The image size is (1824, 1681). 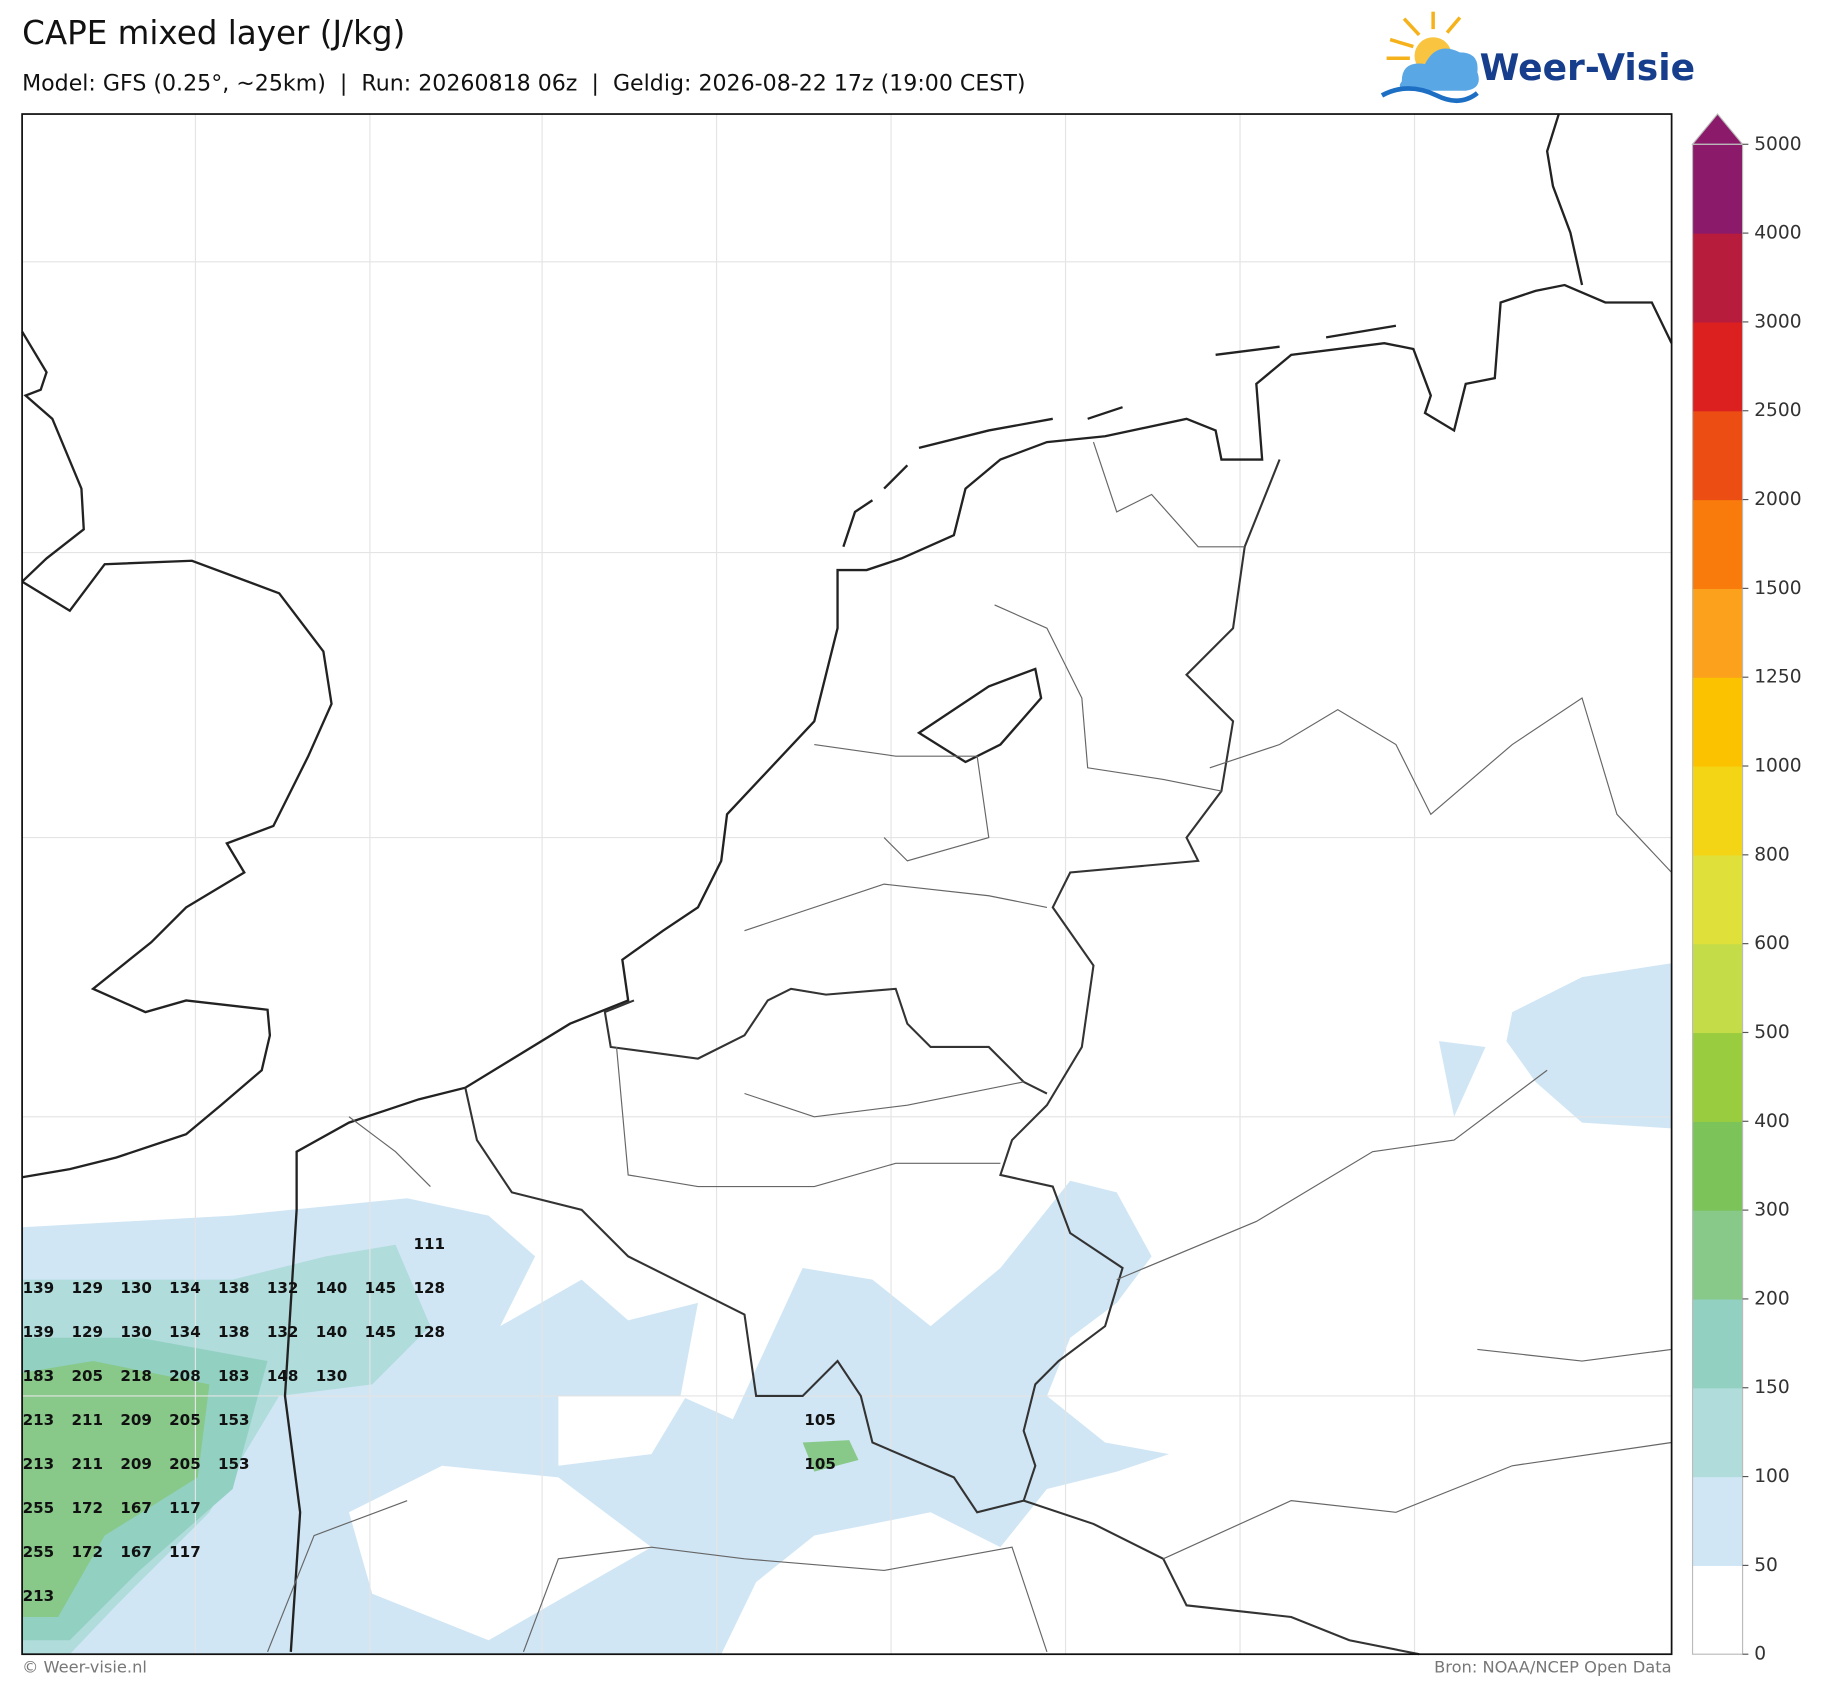 I want to click on cape-value: 208, so click(x=185, y=1376).